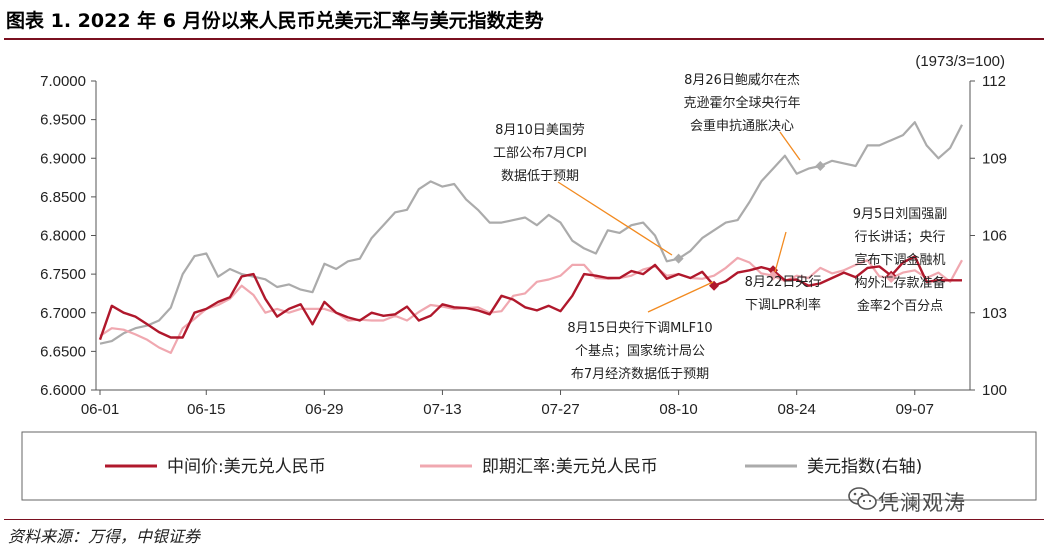 This screenshot has height=547, width=1048. What do you see at coordinates (63, 390) in the screenshot?
I see `left-tick-label: 6.6000` at bounding box center [63, 390].